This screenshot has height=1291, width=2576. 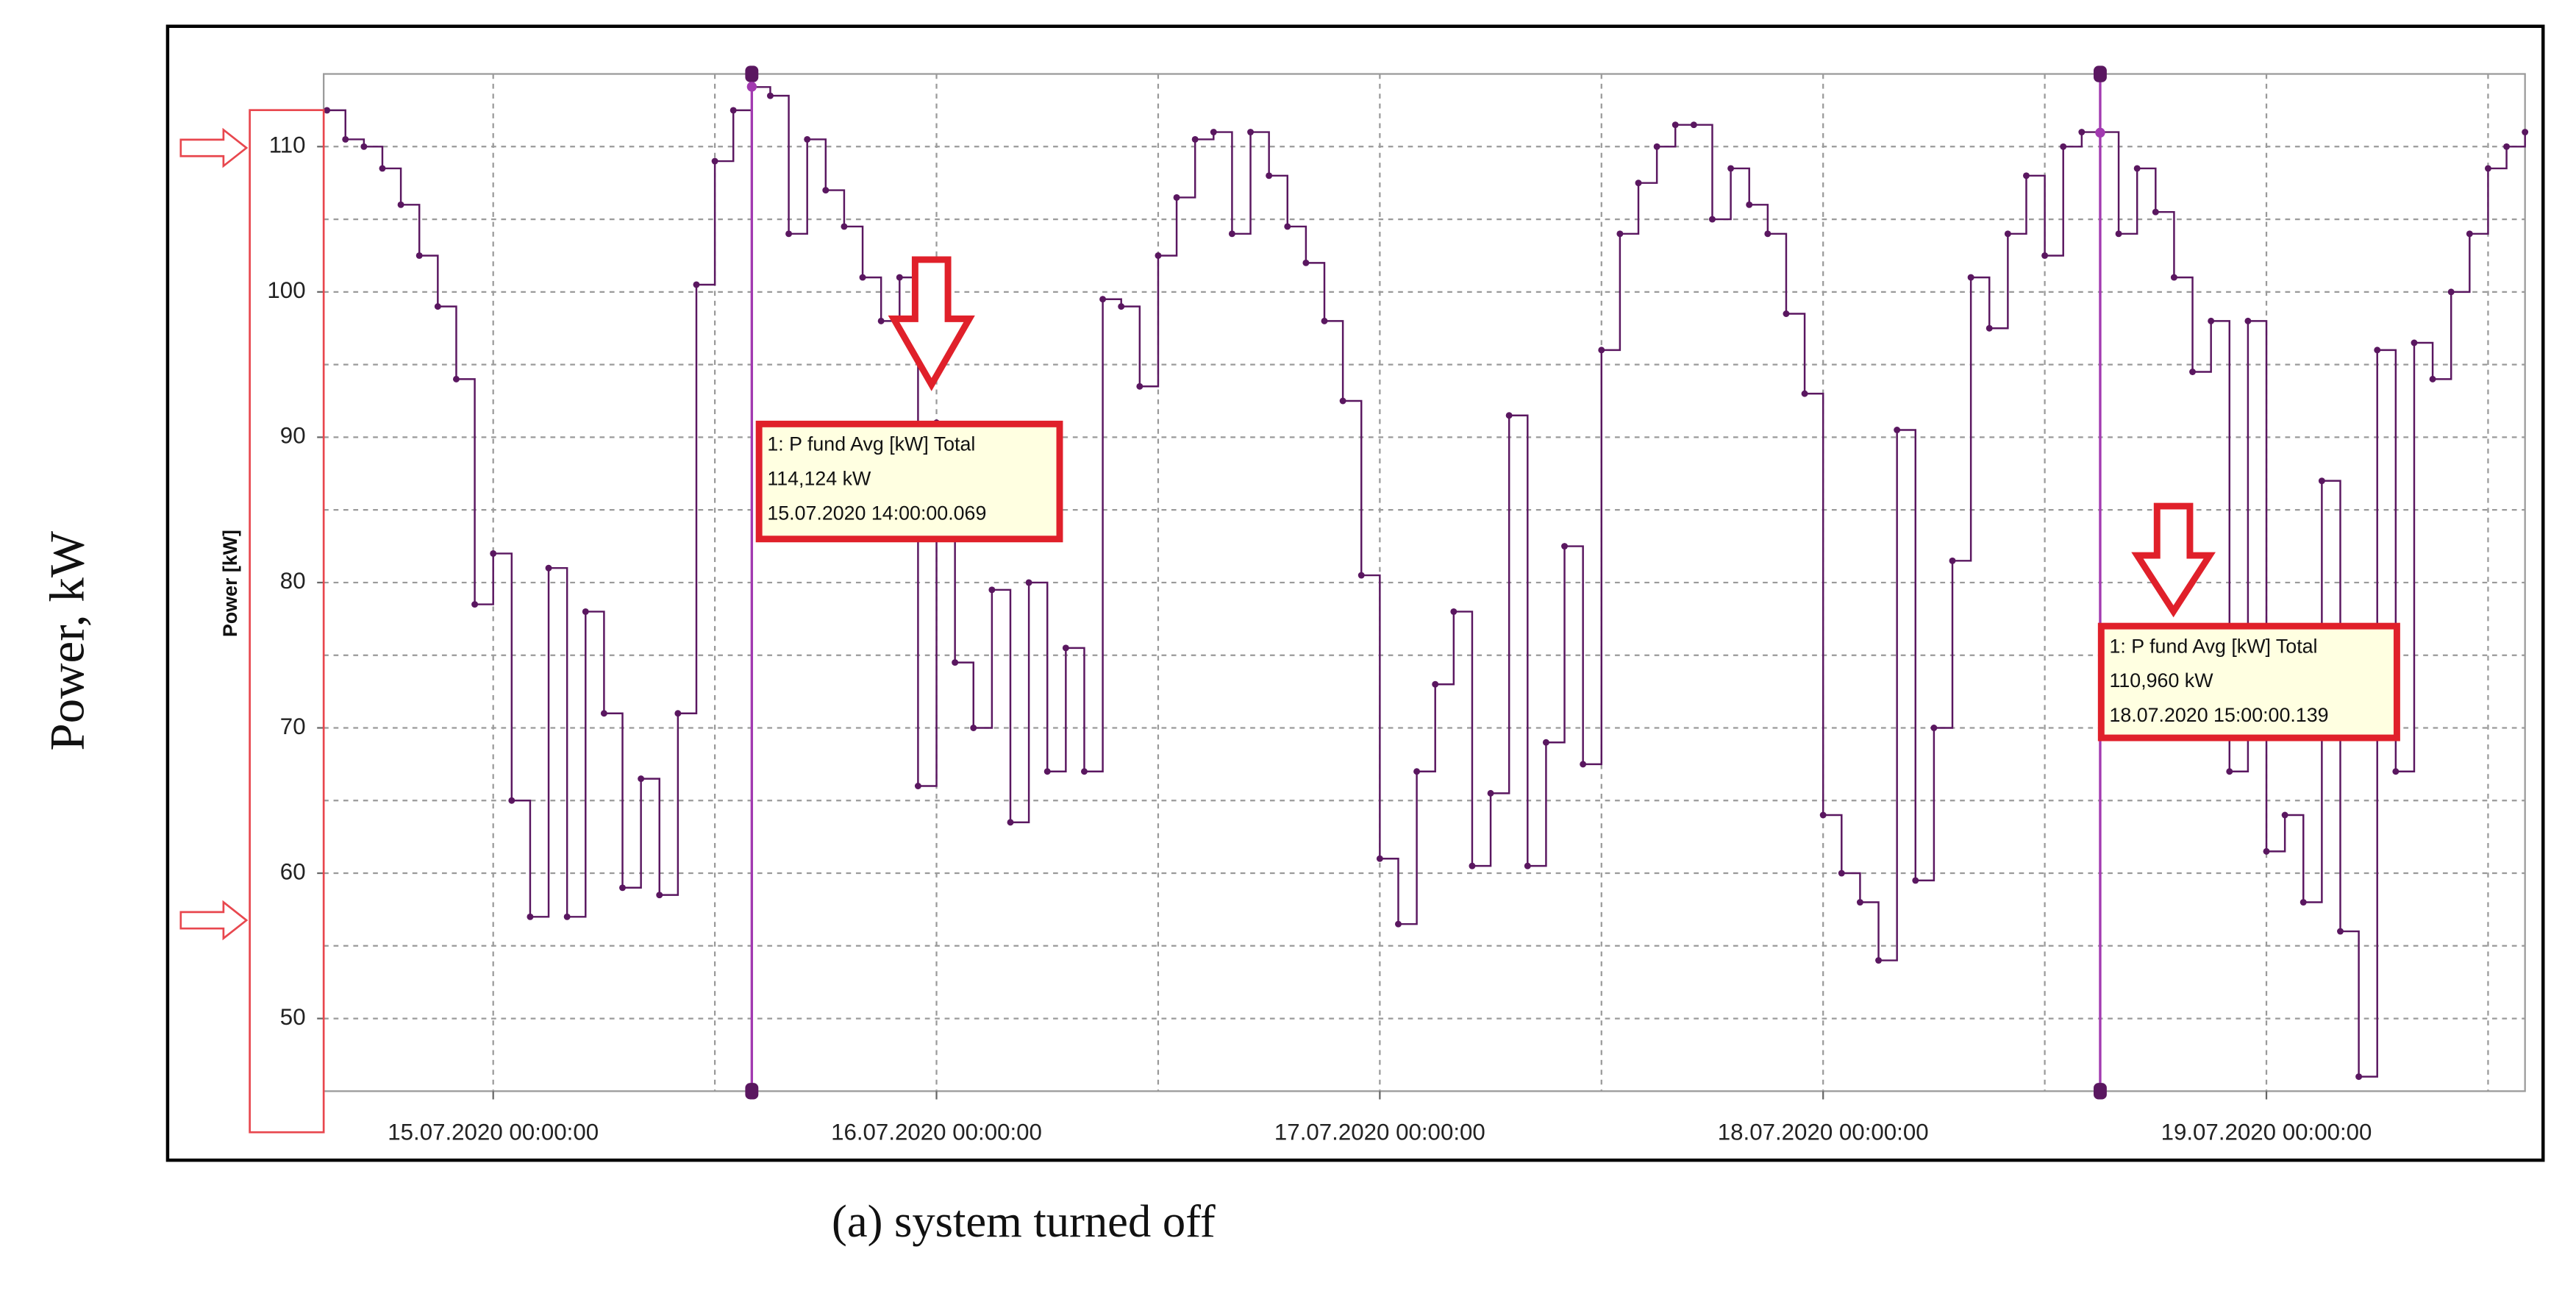 What do you see at coordinates (293, 726) in the screenshot?
I see `y-tick-label: 70` at bounding box center [293, 726].